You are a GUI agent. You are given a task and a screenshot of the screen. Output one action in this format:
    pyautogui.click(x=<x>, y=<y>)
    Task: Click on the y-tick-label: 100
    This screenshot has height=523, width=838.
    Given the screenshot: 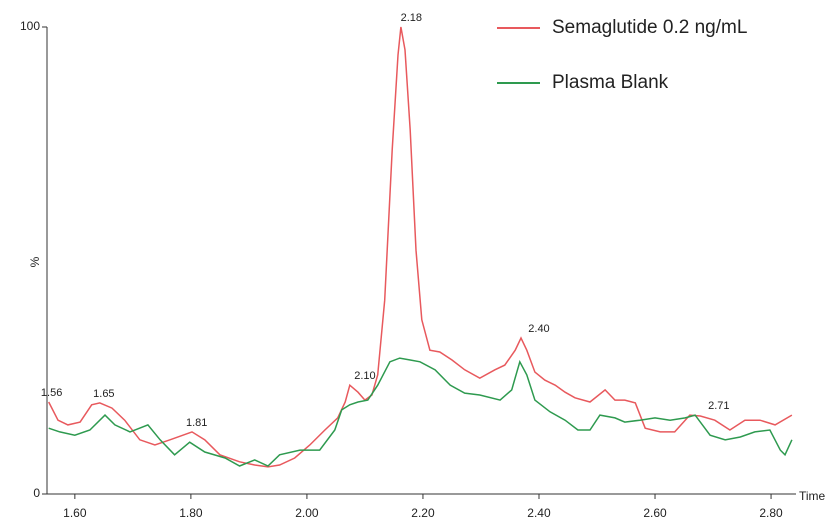 What is the action you would take?
    pyautogui.click(x=30, y=26)
    